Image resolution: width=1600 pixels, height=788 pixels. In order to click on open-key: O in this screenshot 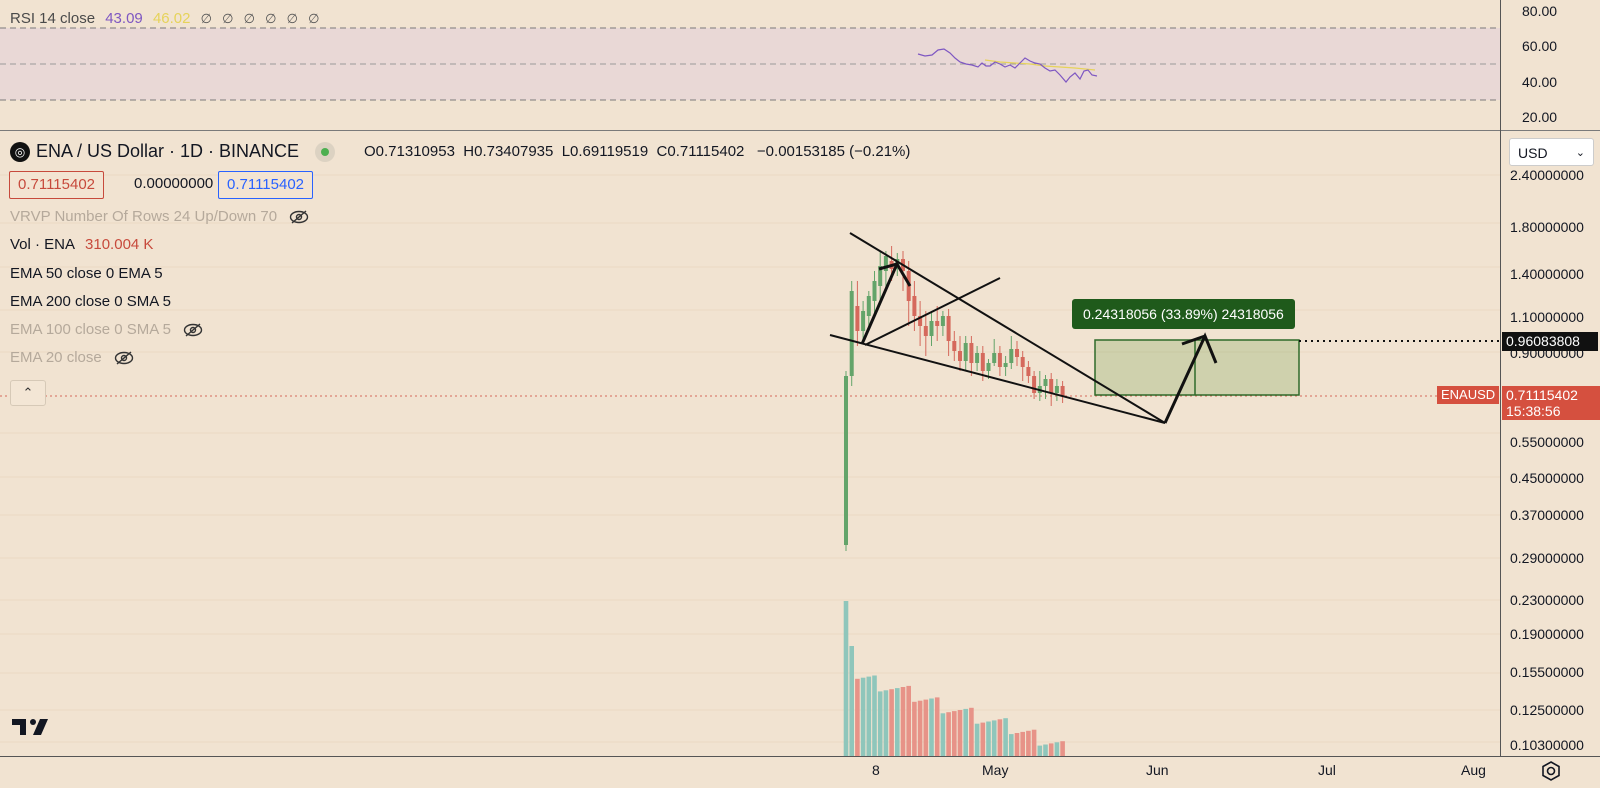, I will do `click(370, 151)`.